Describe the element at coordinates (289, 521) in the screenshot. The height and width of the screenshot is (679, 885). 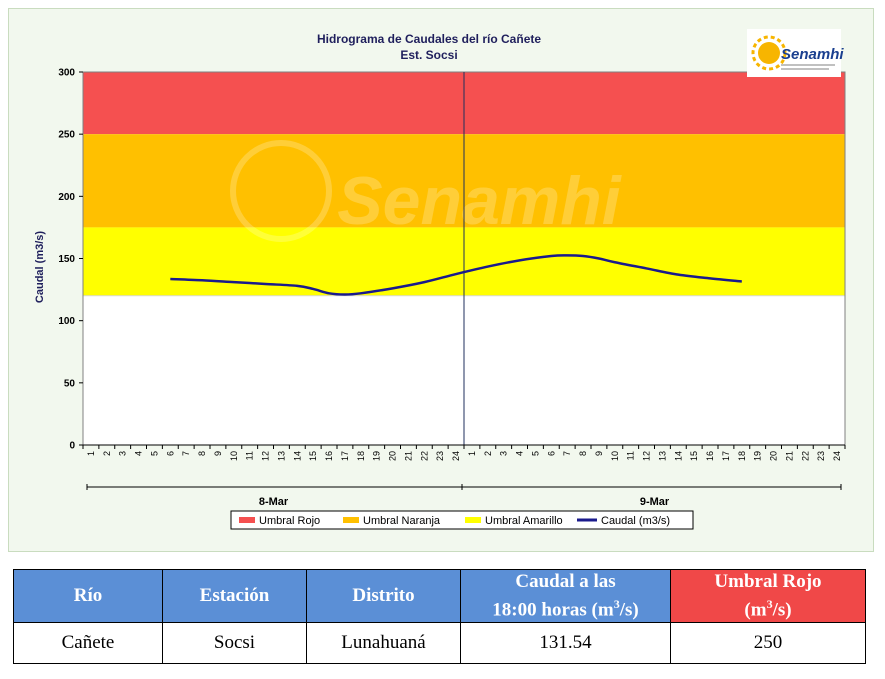
I see `legend-label: Umbral Rojo` at that location.